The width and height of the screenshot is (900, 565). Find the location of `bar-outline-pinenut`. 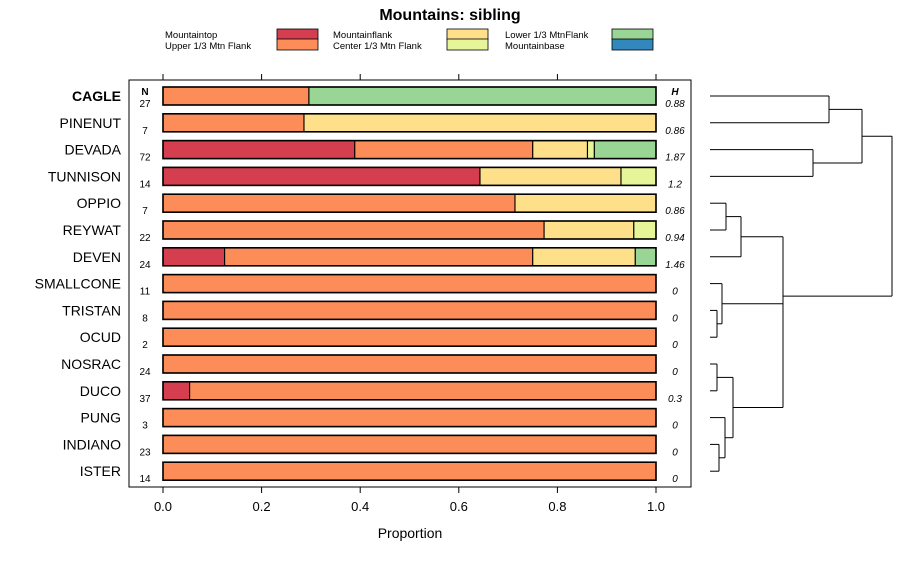

bar-outline-pinenut is located at coordinates (409, 123).